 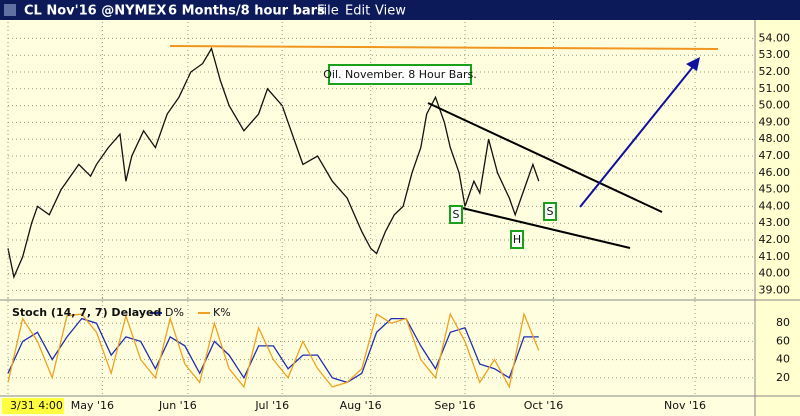 I want to click on y-tick-label: 45.00, so click(x=775, y=189).